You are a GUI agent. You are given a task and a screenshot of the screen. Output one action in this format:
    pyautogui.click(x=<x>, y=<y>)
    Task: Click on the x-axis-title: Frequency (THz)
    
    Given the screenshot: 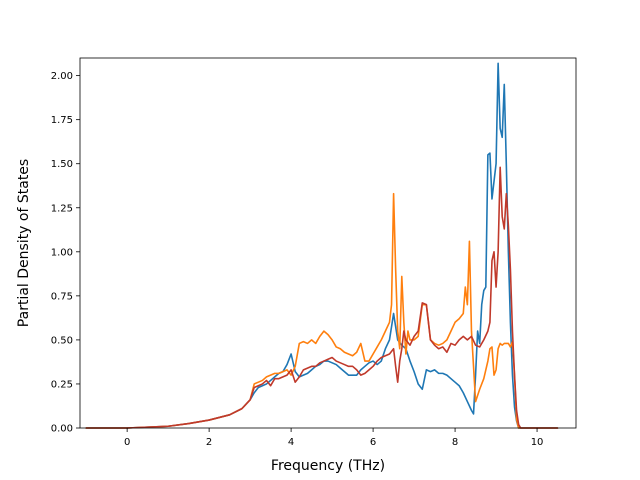 What is the action you would take?
    pyautogui.click(x=328, y=466)
    